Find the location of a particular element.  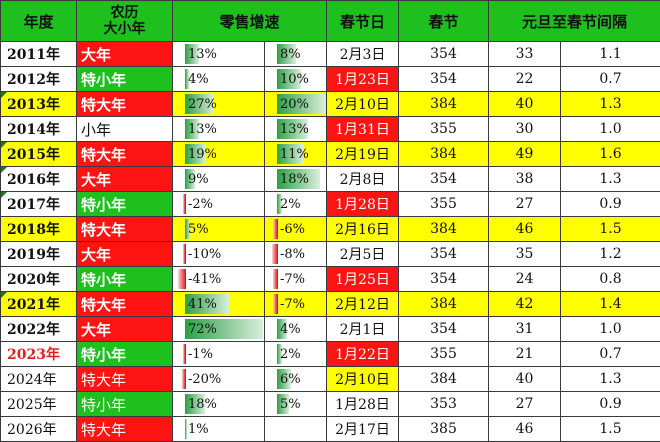

sales-growth-cell: -6% is located at coordinates (296, 229).